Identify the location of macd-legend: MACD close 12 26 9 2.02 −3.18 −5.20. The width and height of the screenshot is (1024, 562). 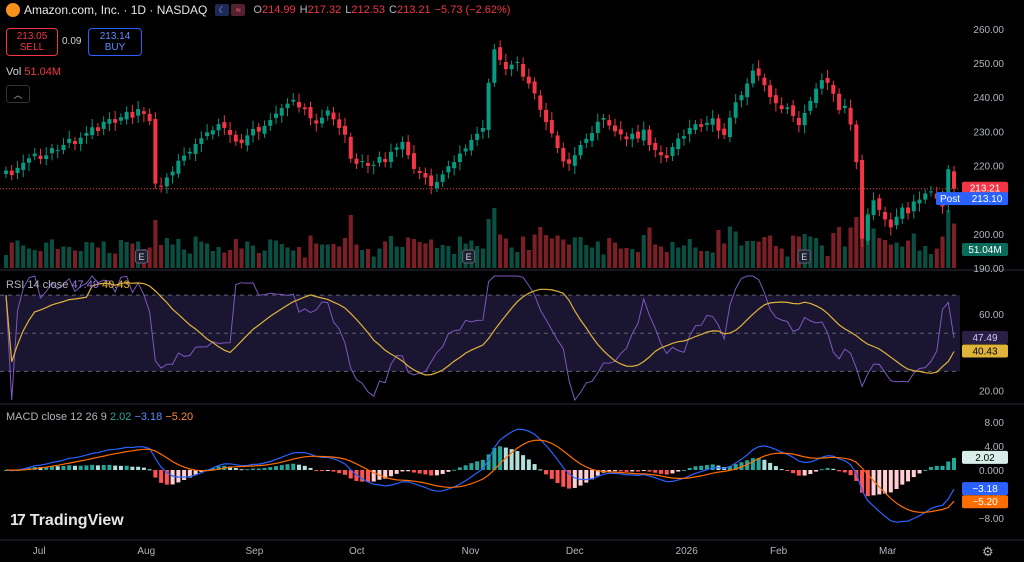
(99, 417).